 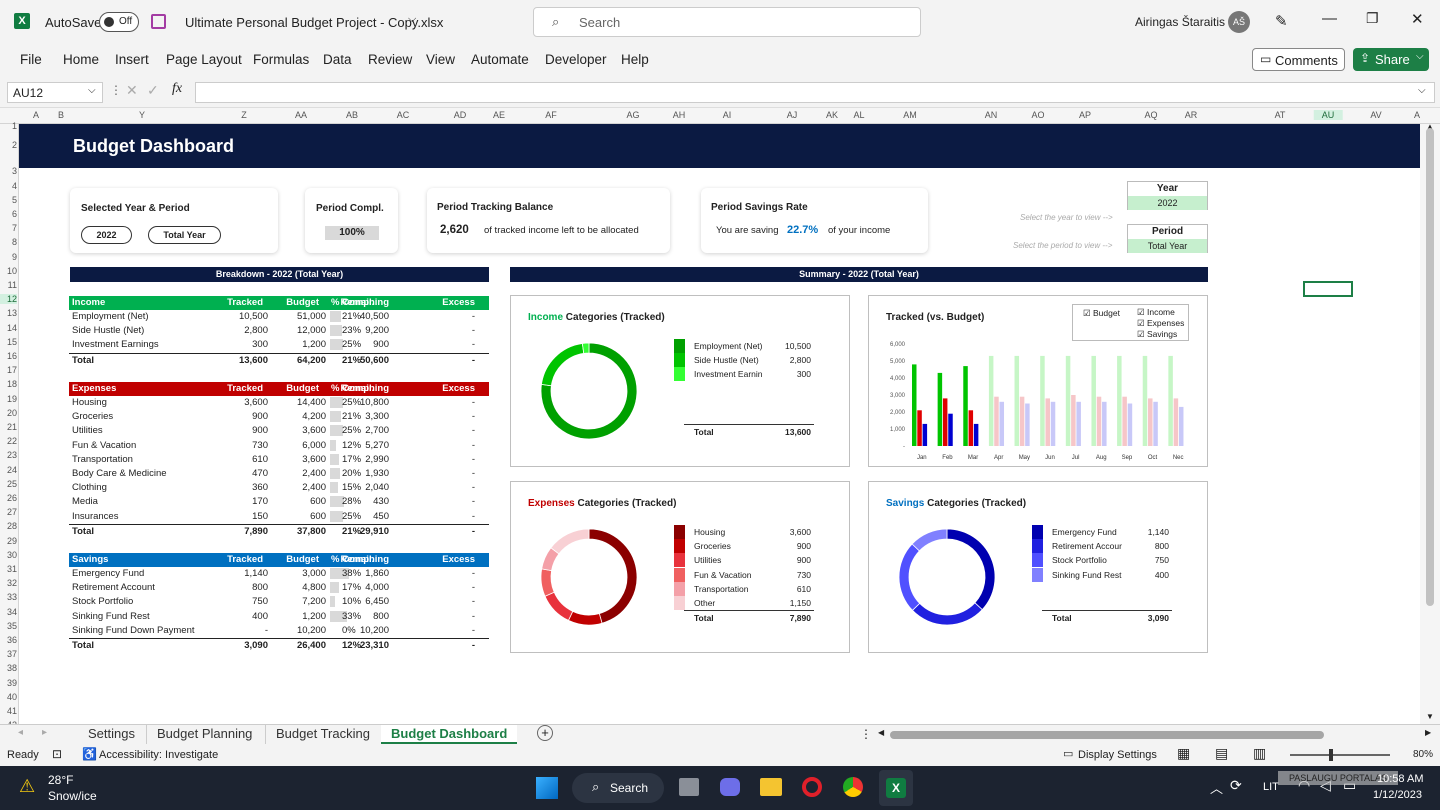 What do you see at coordinates (499, 115) in the screenshot?
I see `col-ae: AE` at bounding box center [499, 115].